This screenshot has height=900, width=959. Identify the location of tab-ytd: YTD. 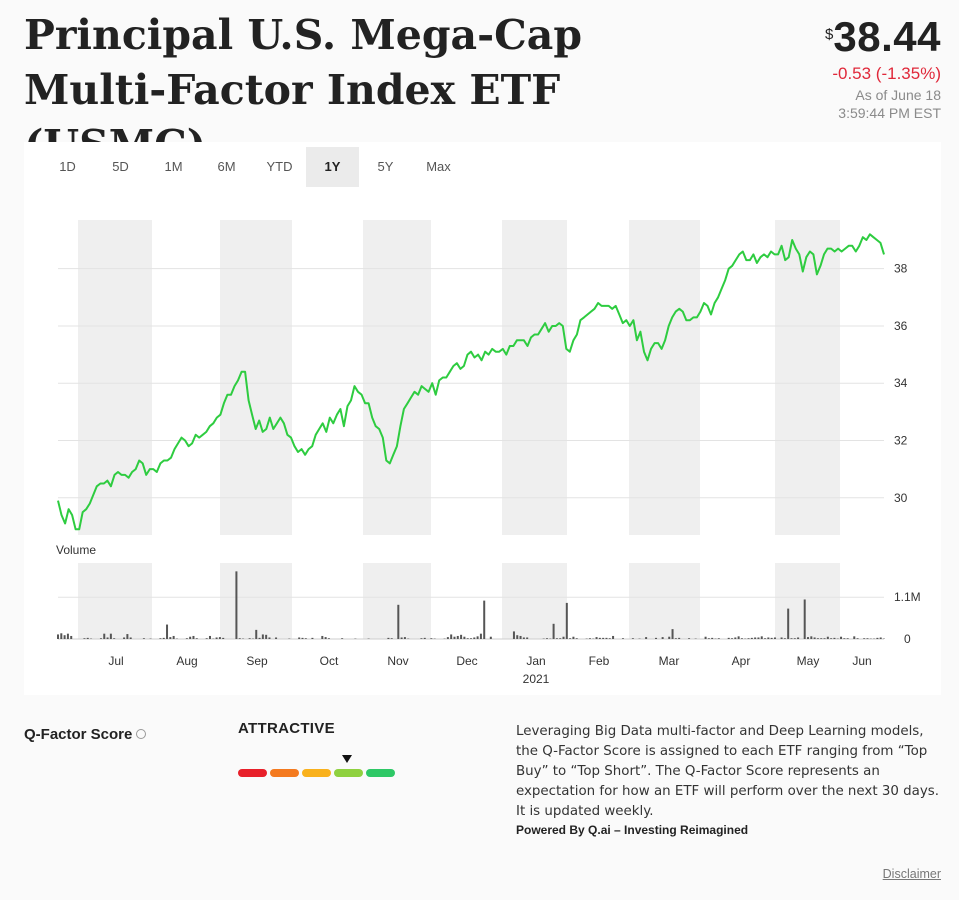
(279, 166).